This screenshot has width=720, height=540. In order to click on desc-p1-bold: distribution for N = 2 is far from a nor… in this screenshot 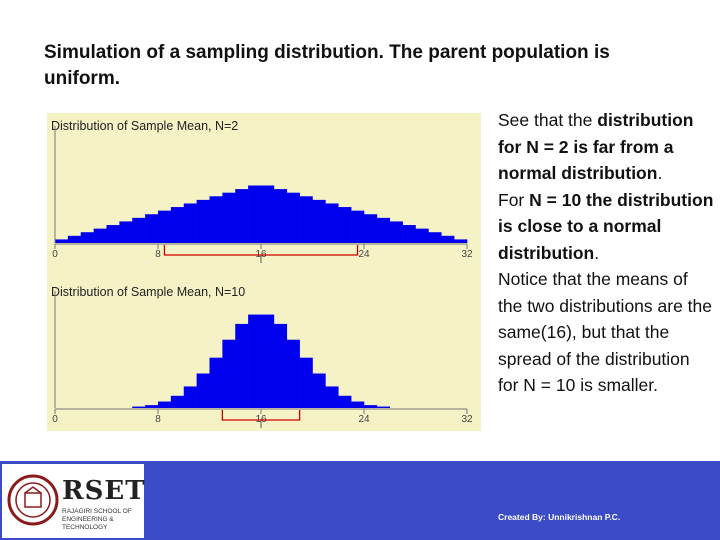, I will do `click(596, 146)`.